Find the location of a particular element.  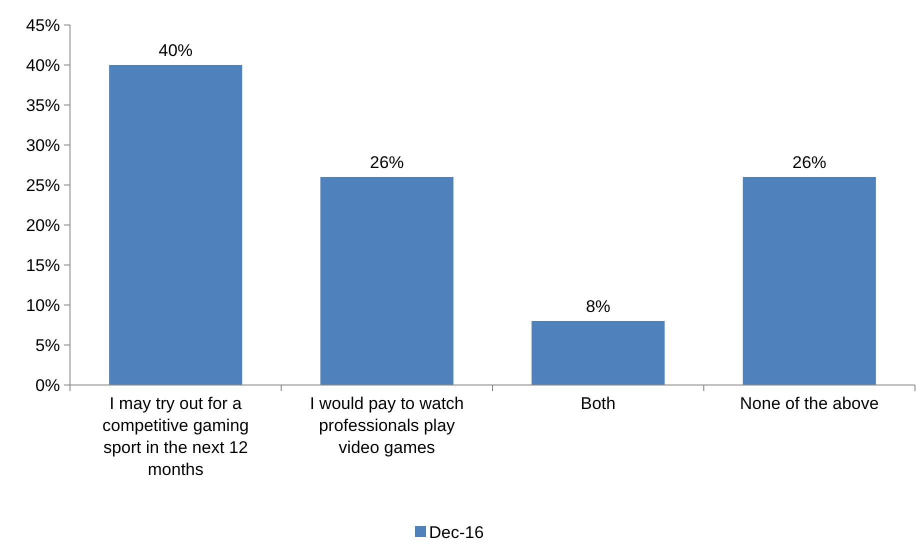

y-tick-label: 5% is located at coordinates (47, 345).